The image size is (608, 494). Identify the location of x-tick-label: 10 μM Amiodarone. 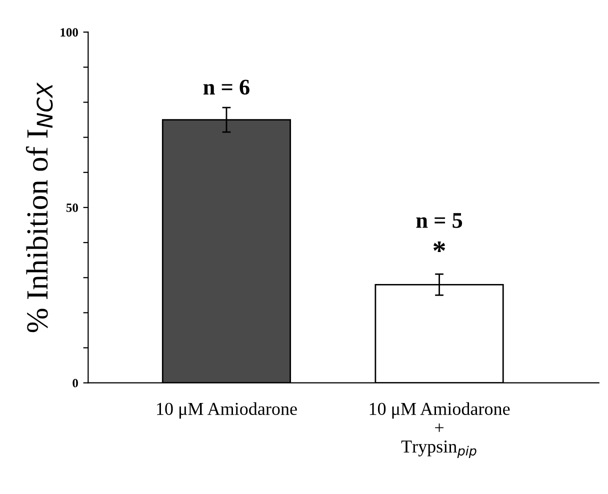
(227, 410).